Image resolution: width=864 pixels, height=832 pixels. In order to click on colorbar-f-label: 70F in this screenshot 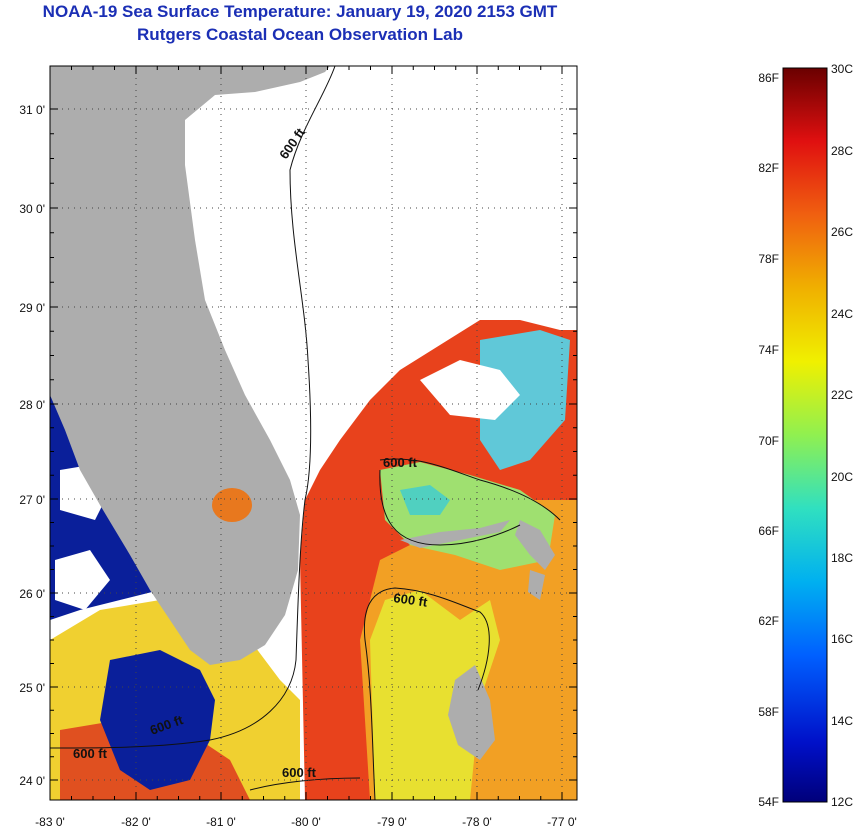, I will do `click(768, 441)`.